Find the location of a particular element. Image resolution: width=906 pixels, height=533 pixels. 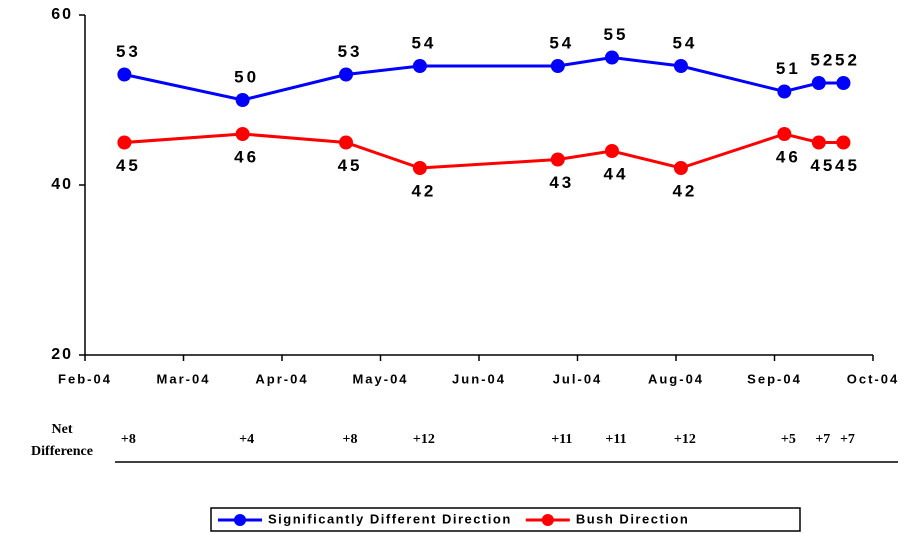

y-tick-label: 60 is located at coordinates (62, 14).